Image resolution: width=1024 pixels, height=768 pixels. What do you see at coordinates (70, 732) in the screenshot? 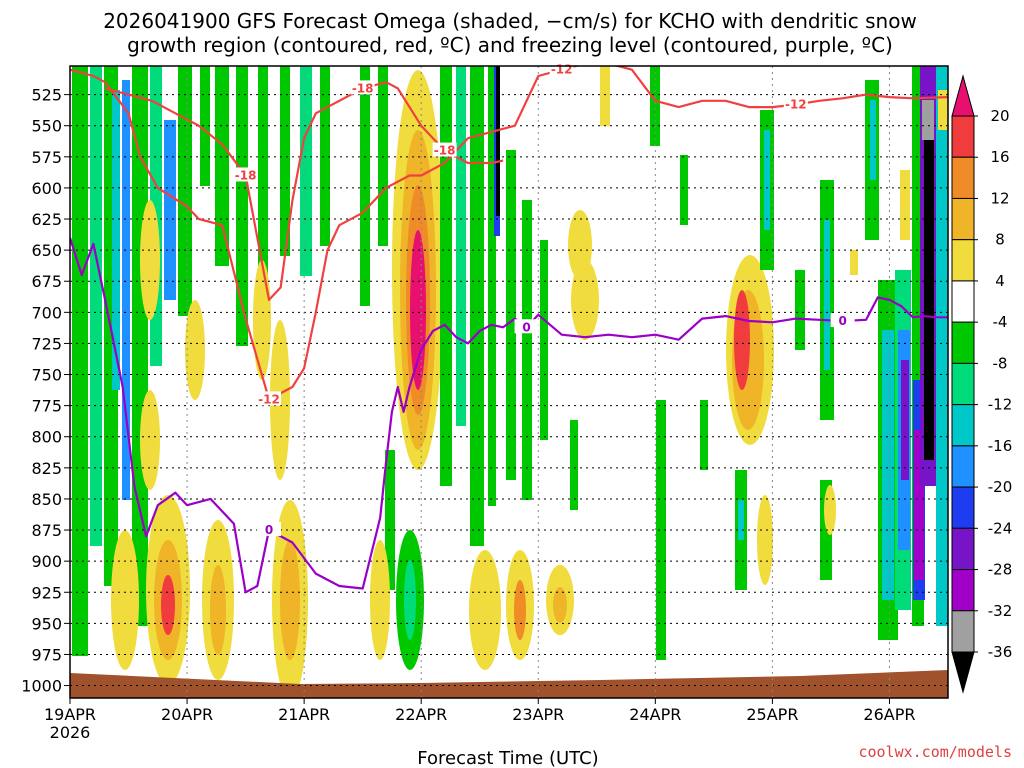
I see `x-tick-year: 2026` at bounding box center [70, 732].